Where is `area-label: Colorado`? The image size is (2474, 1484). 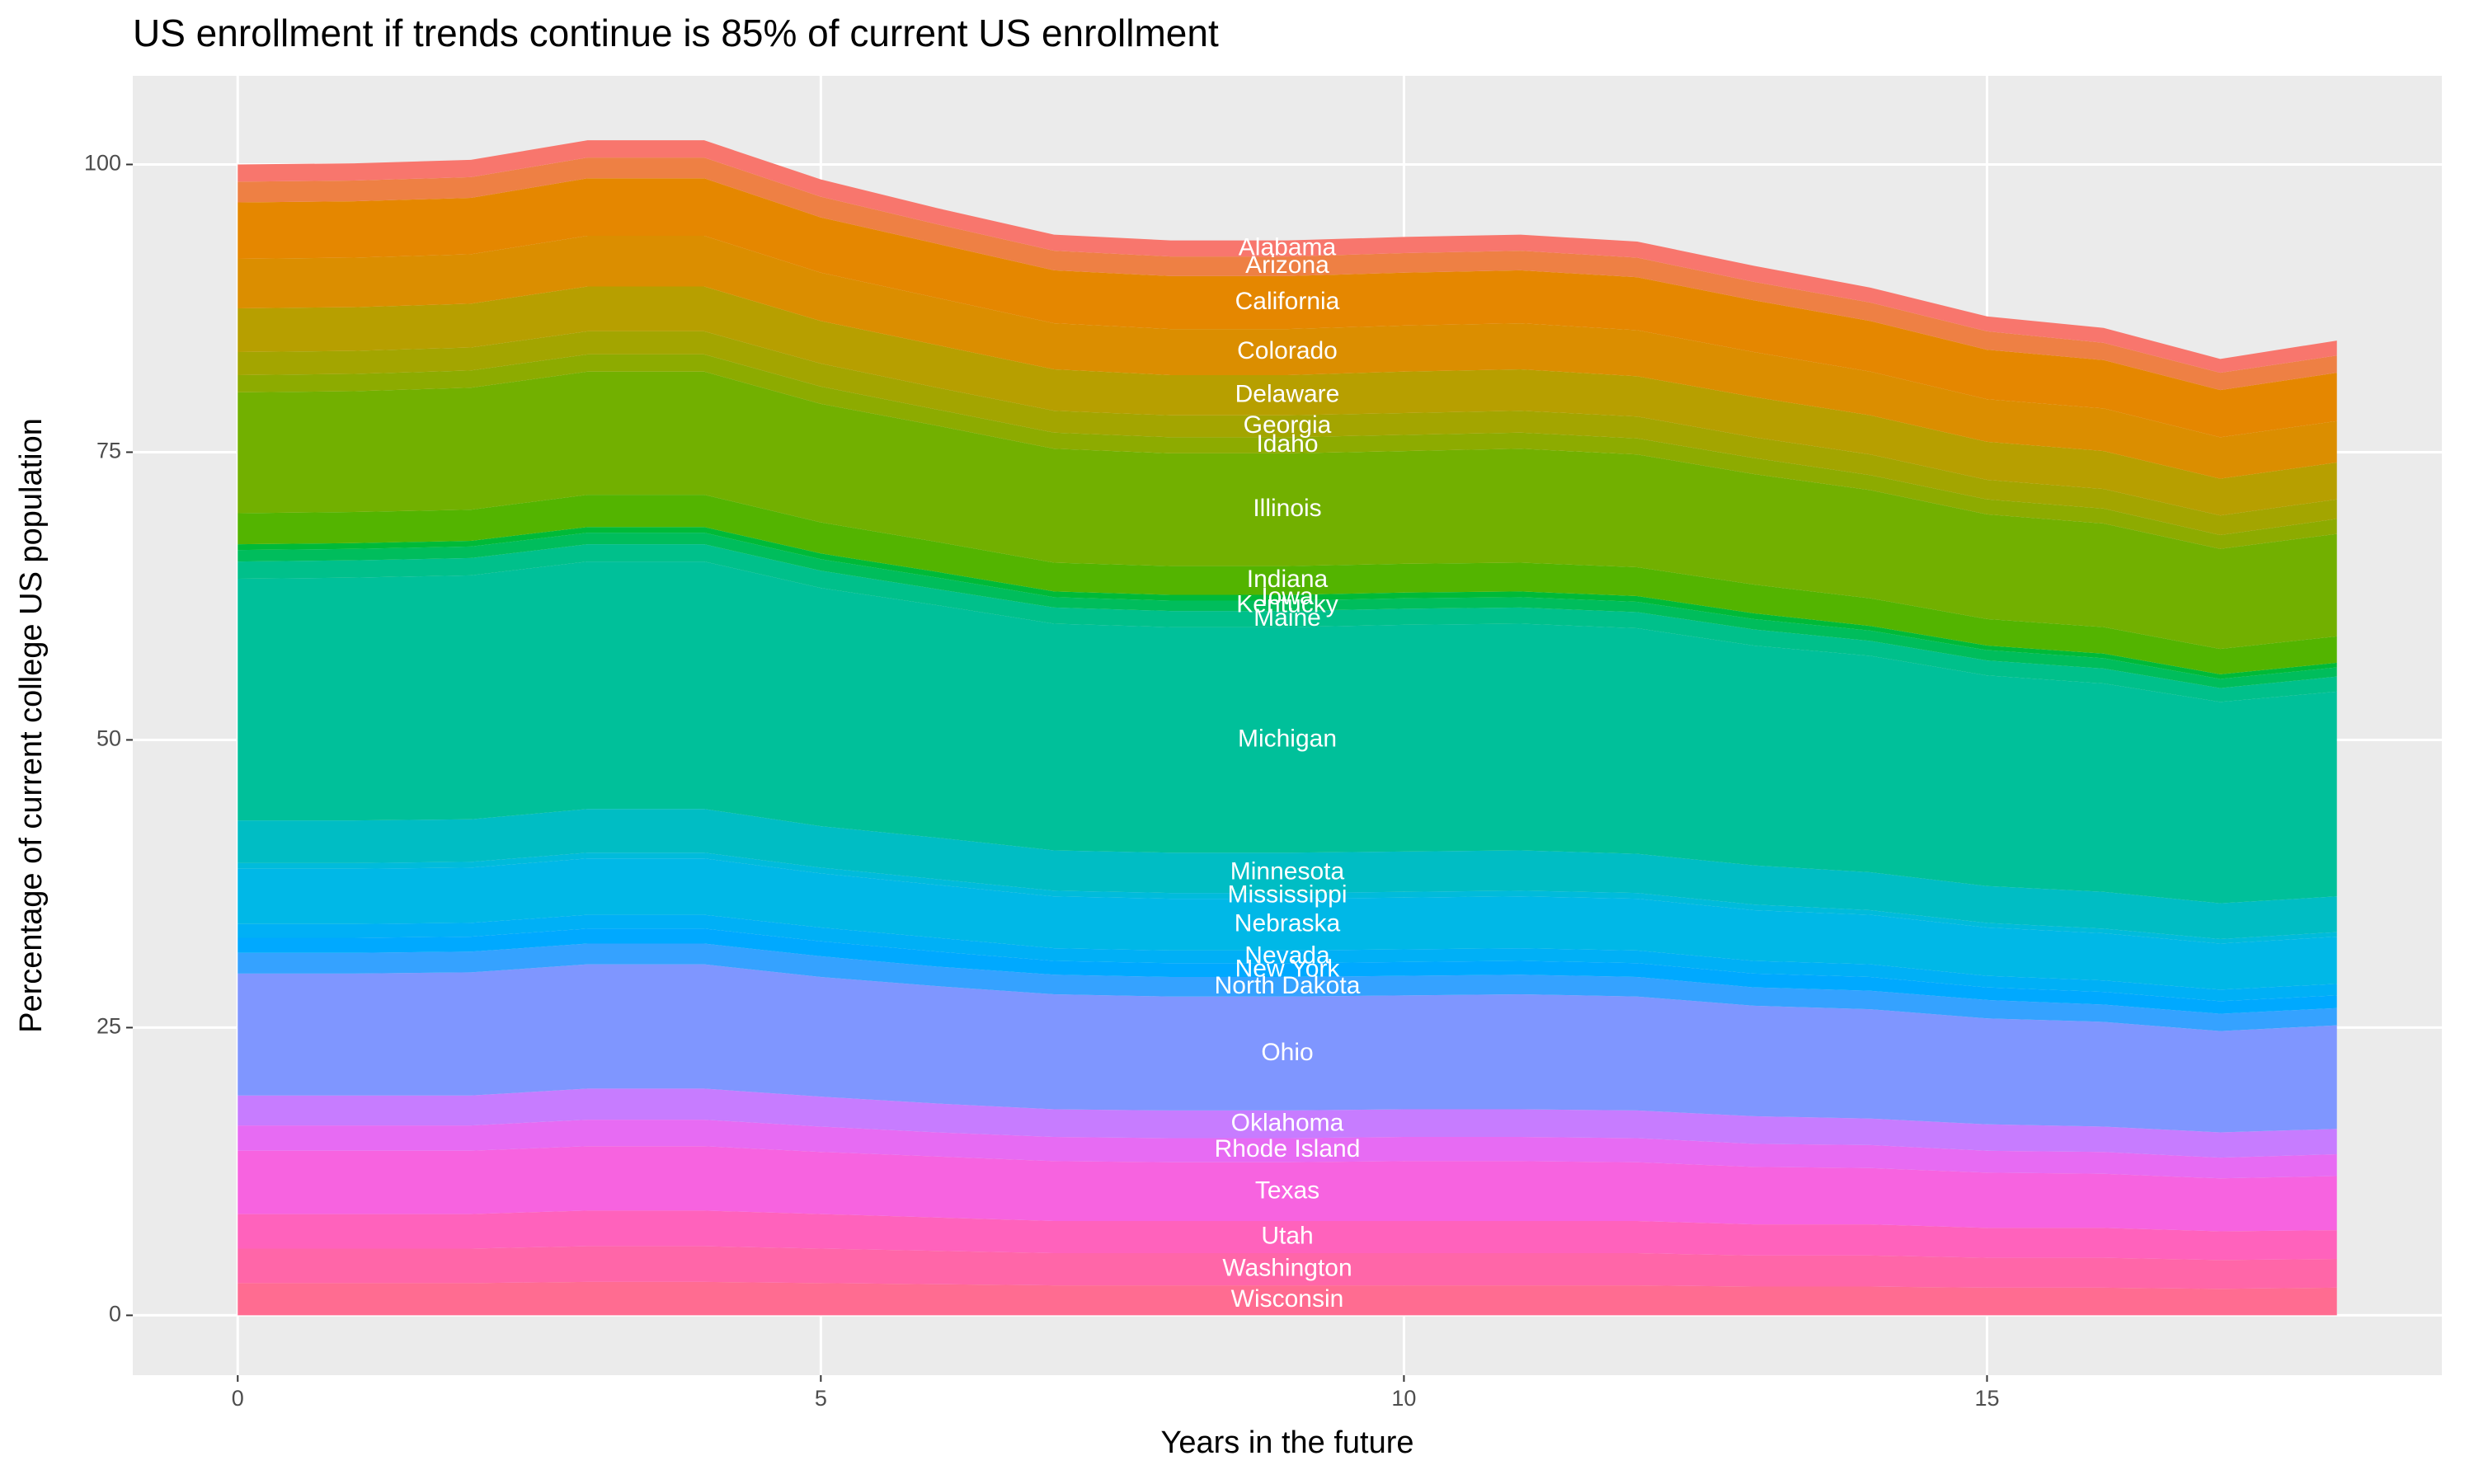
area-label: Colorado is located at coordinates (1287, 350).